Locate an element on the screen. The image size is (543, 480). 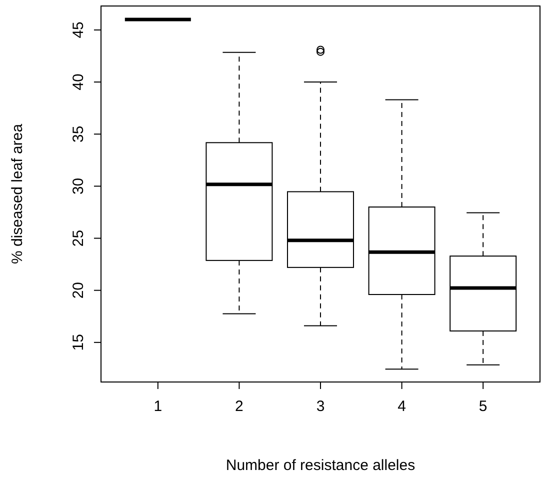
x-tick-label: 4 is located at coordinates (402, 406).